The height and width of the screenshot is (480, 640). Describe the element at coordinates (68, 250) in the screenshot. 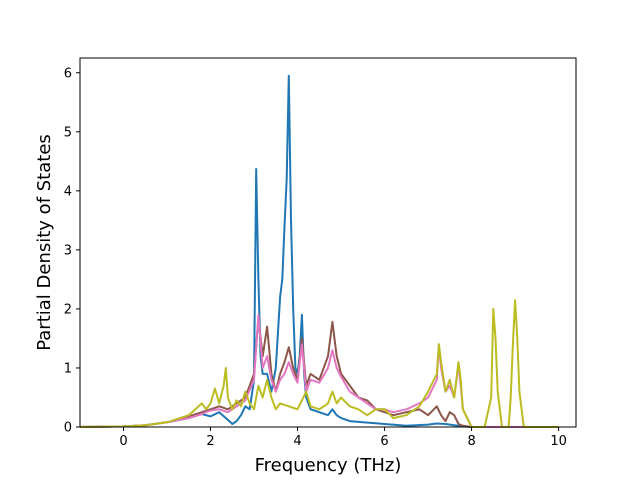

I see `y-tick-label: 3` at that location.